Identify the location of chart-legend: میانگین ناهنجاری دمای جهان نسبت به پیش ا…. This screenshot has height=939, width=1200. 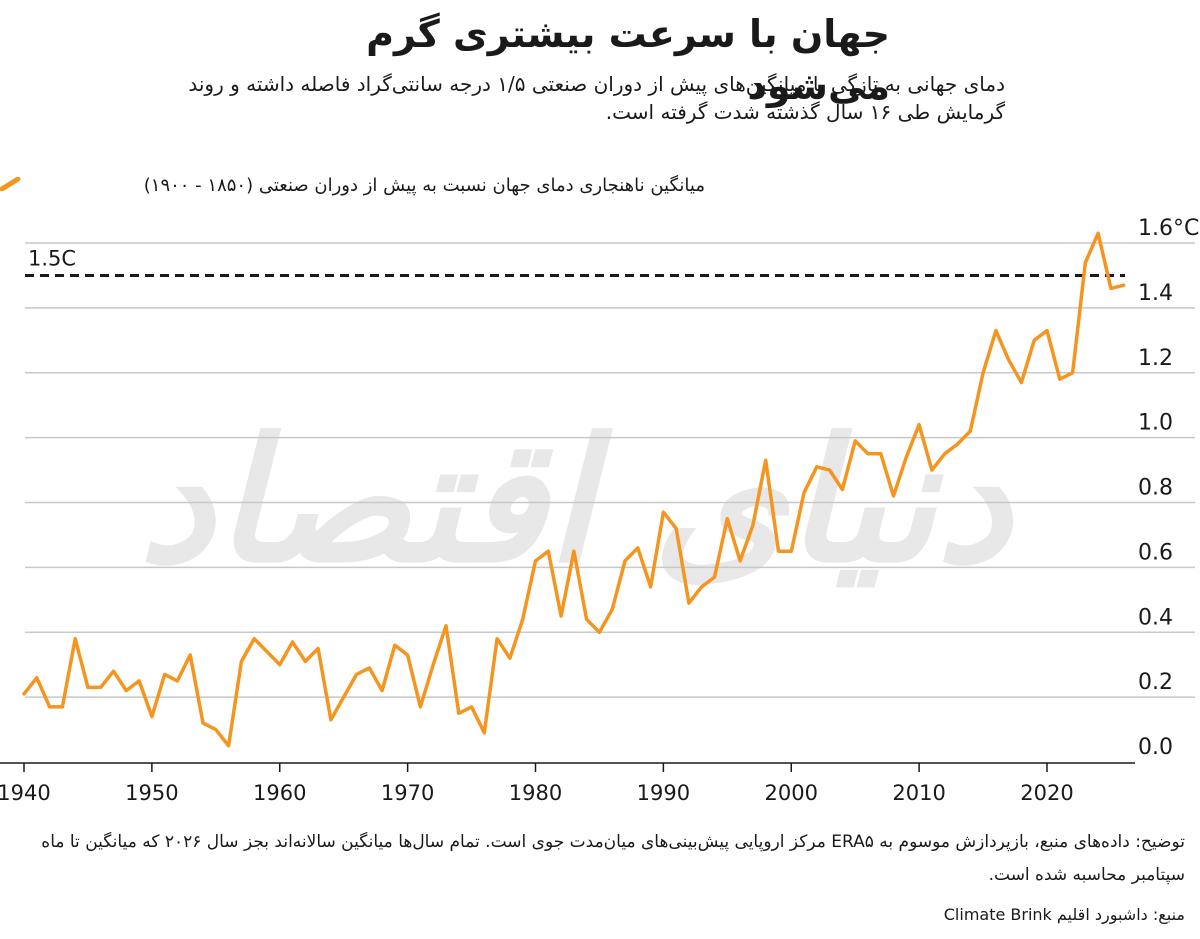
(424, 185).